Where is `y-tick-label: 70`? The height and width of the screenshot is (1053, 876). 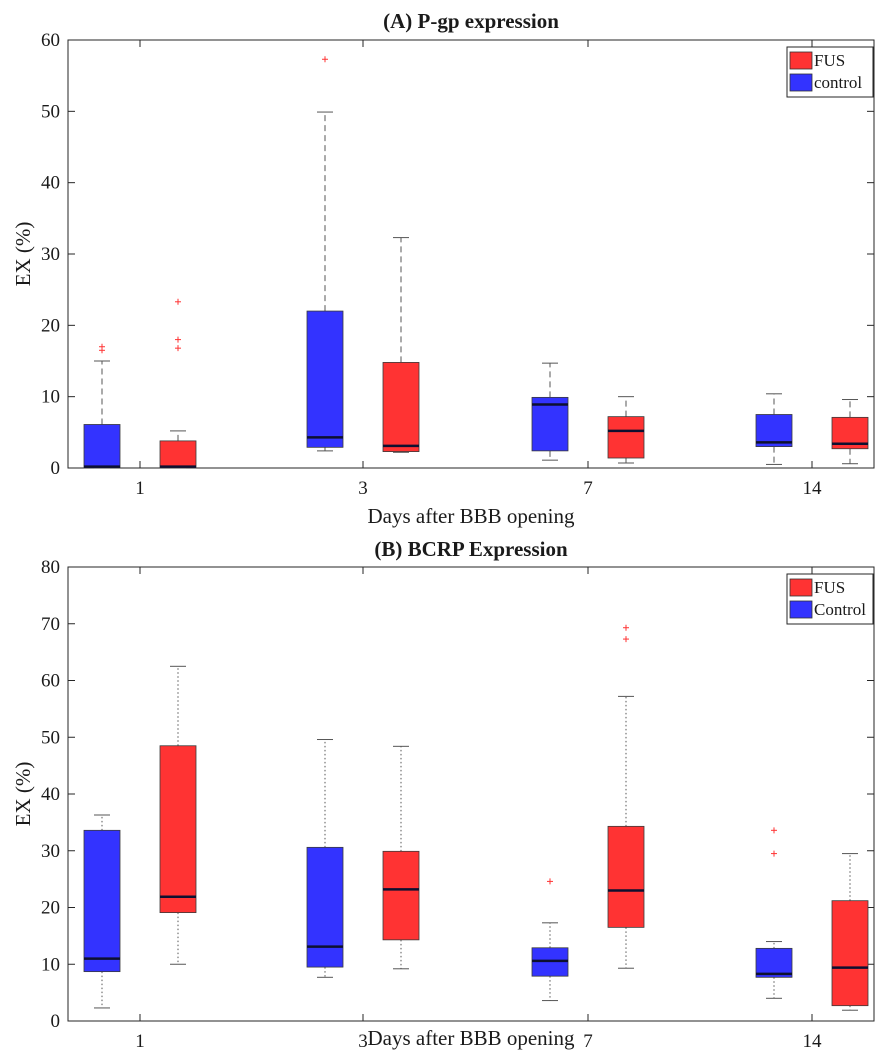
y-tick-label: 70 is located at coordinates (50, 624).